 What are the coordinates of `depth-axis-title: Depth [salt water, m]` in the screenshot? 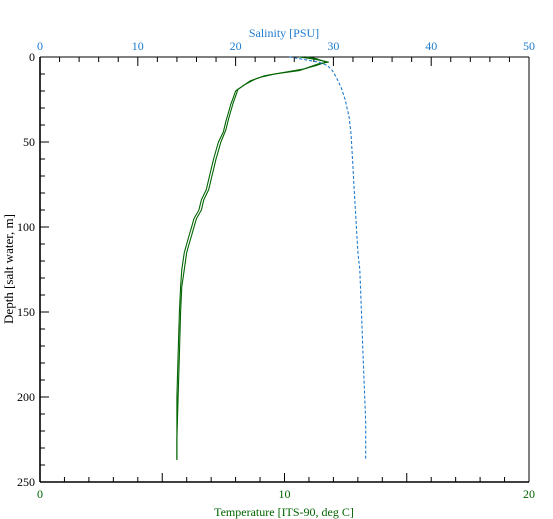 It's located at (8, 269).